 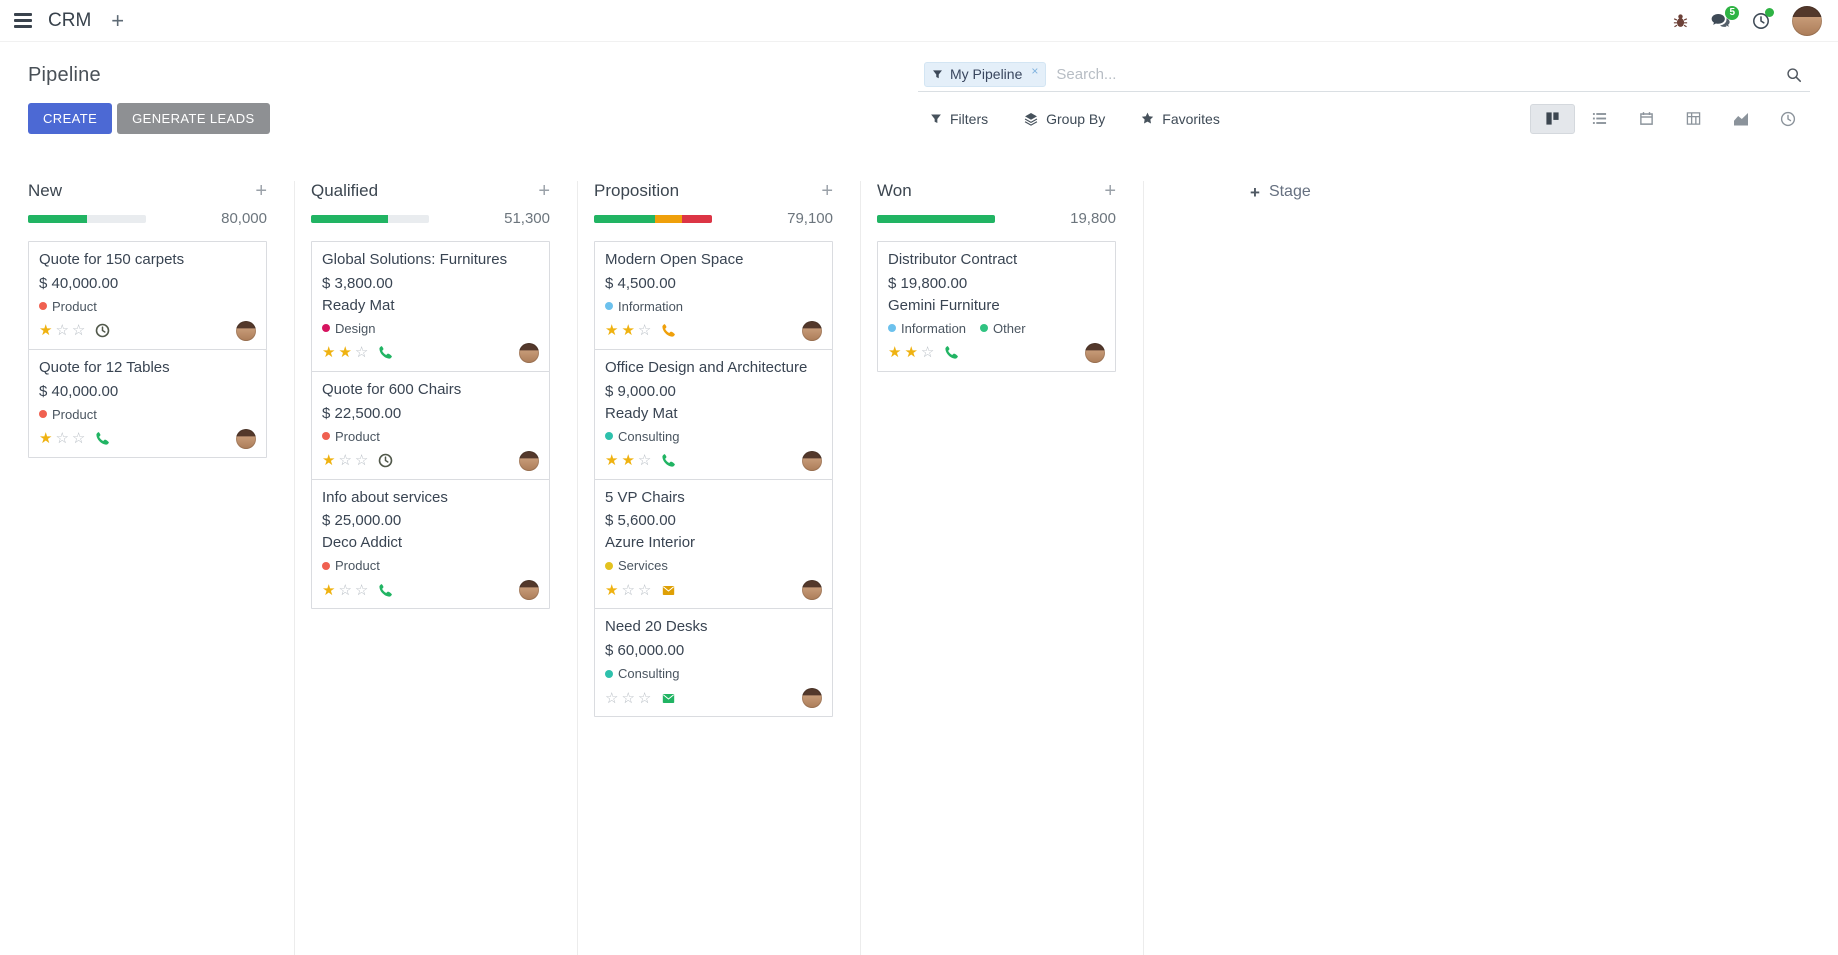 I want to click on search-icon, so click(x=1794, y=75).